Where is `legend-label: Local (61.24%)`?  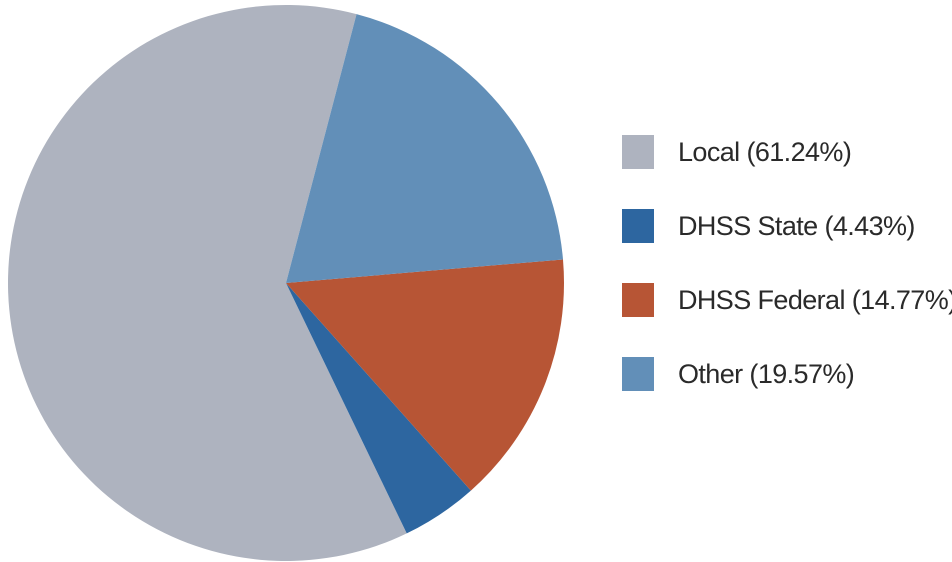 legend-label: Local (61.24%) is located at coordinates (765, 151).